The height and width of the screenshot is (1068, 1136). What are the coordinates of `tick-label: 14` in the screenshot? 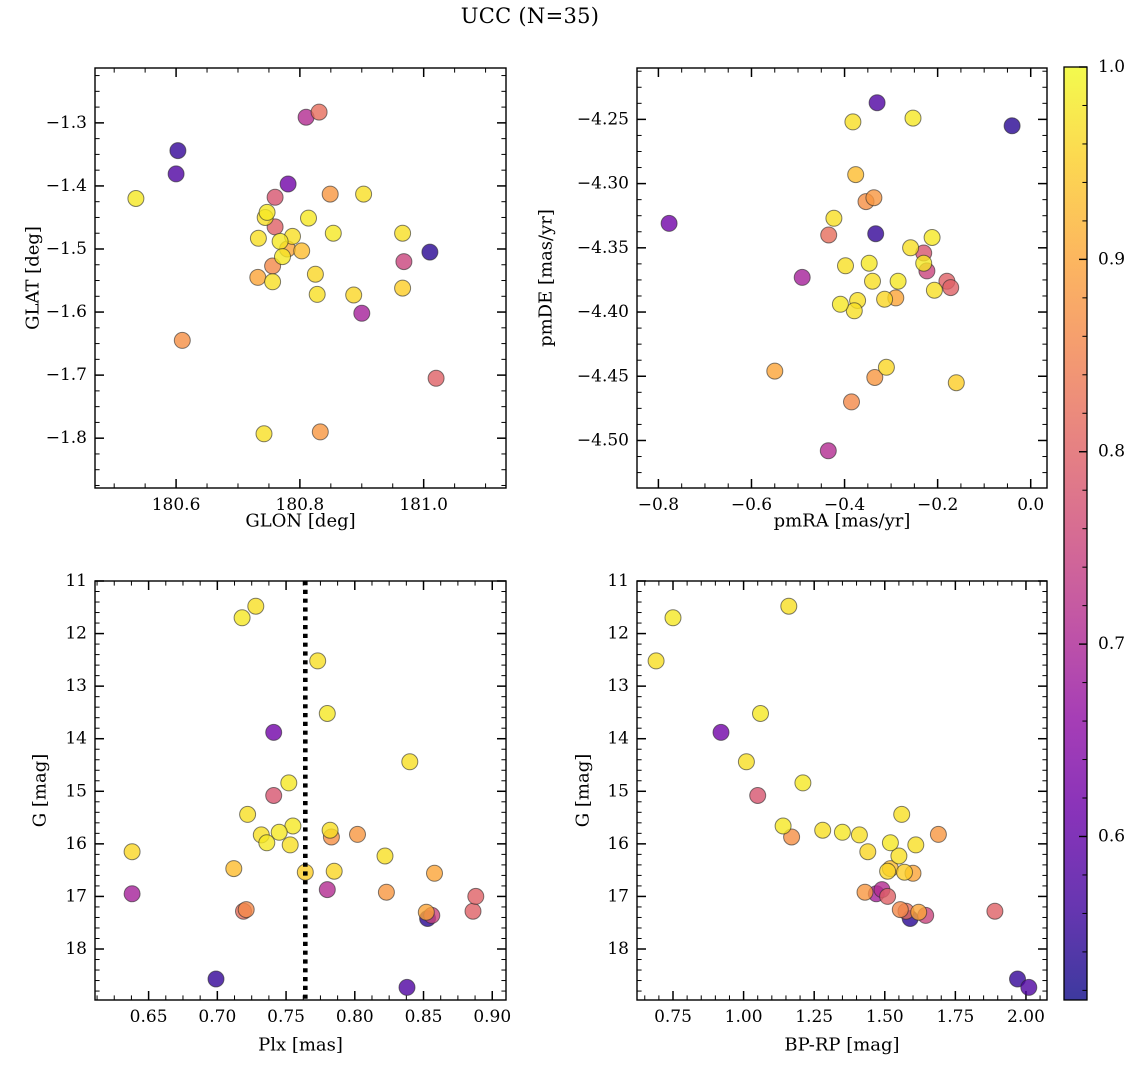 It's located at (618, 739).